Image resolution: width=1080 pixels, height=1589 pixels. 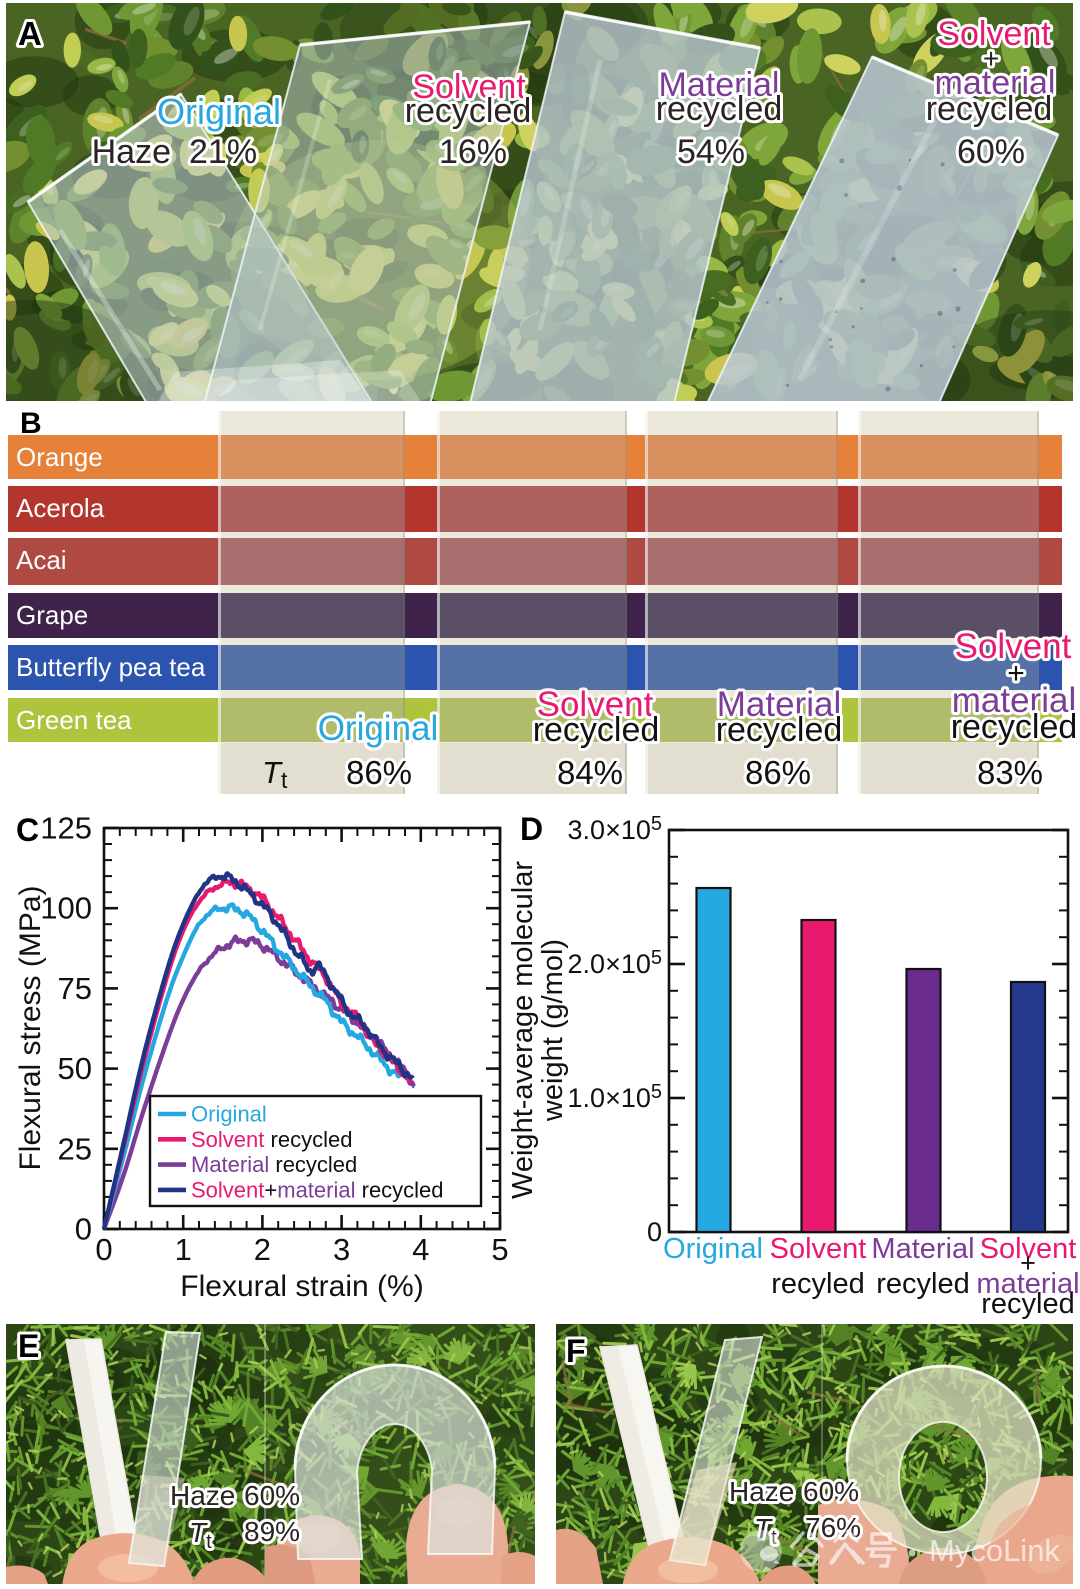 What do you see at coordinates (272, 1531) in the screenshot?
I see `svg-text: 89%` at bounding box center [272, 1531].